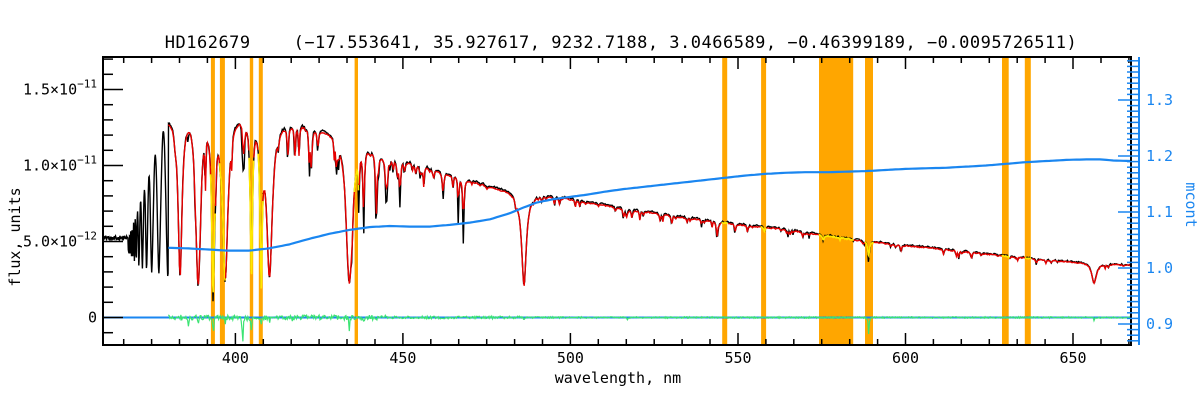 The height and width of the screenshot is (400, 1200). I want to click on y-right-tick-label: 1.0, so click(1159, 268).